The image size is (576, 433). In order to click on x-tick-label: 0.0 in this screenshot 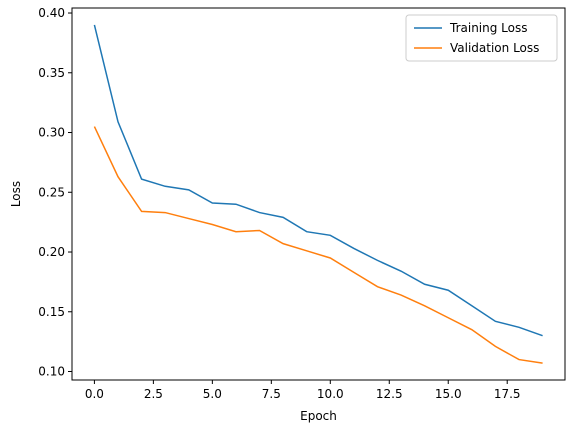, I will do `click(94, 394)`.